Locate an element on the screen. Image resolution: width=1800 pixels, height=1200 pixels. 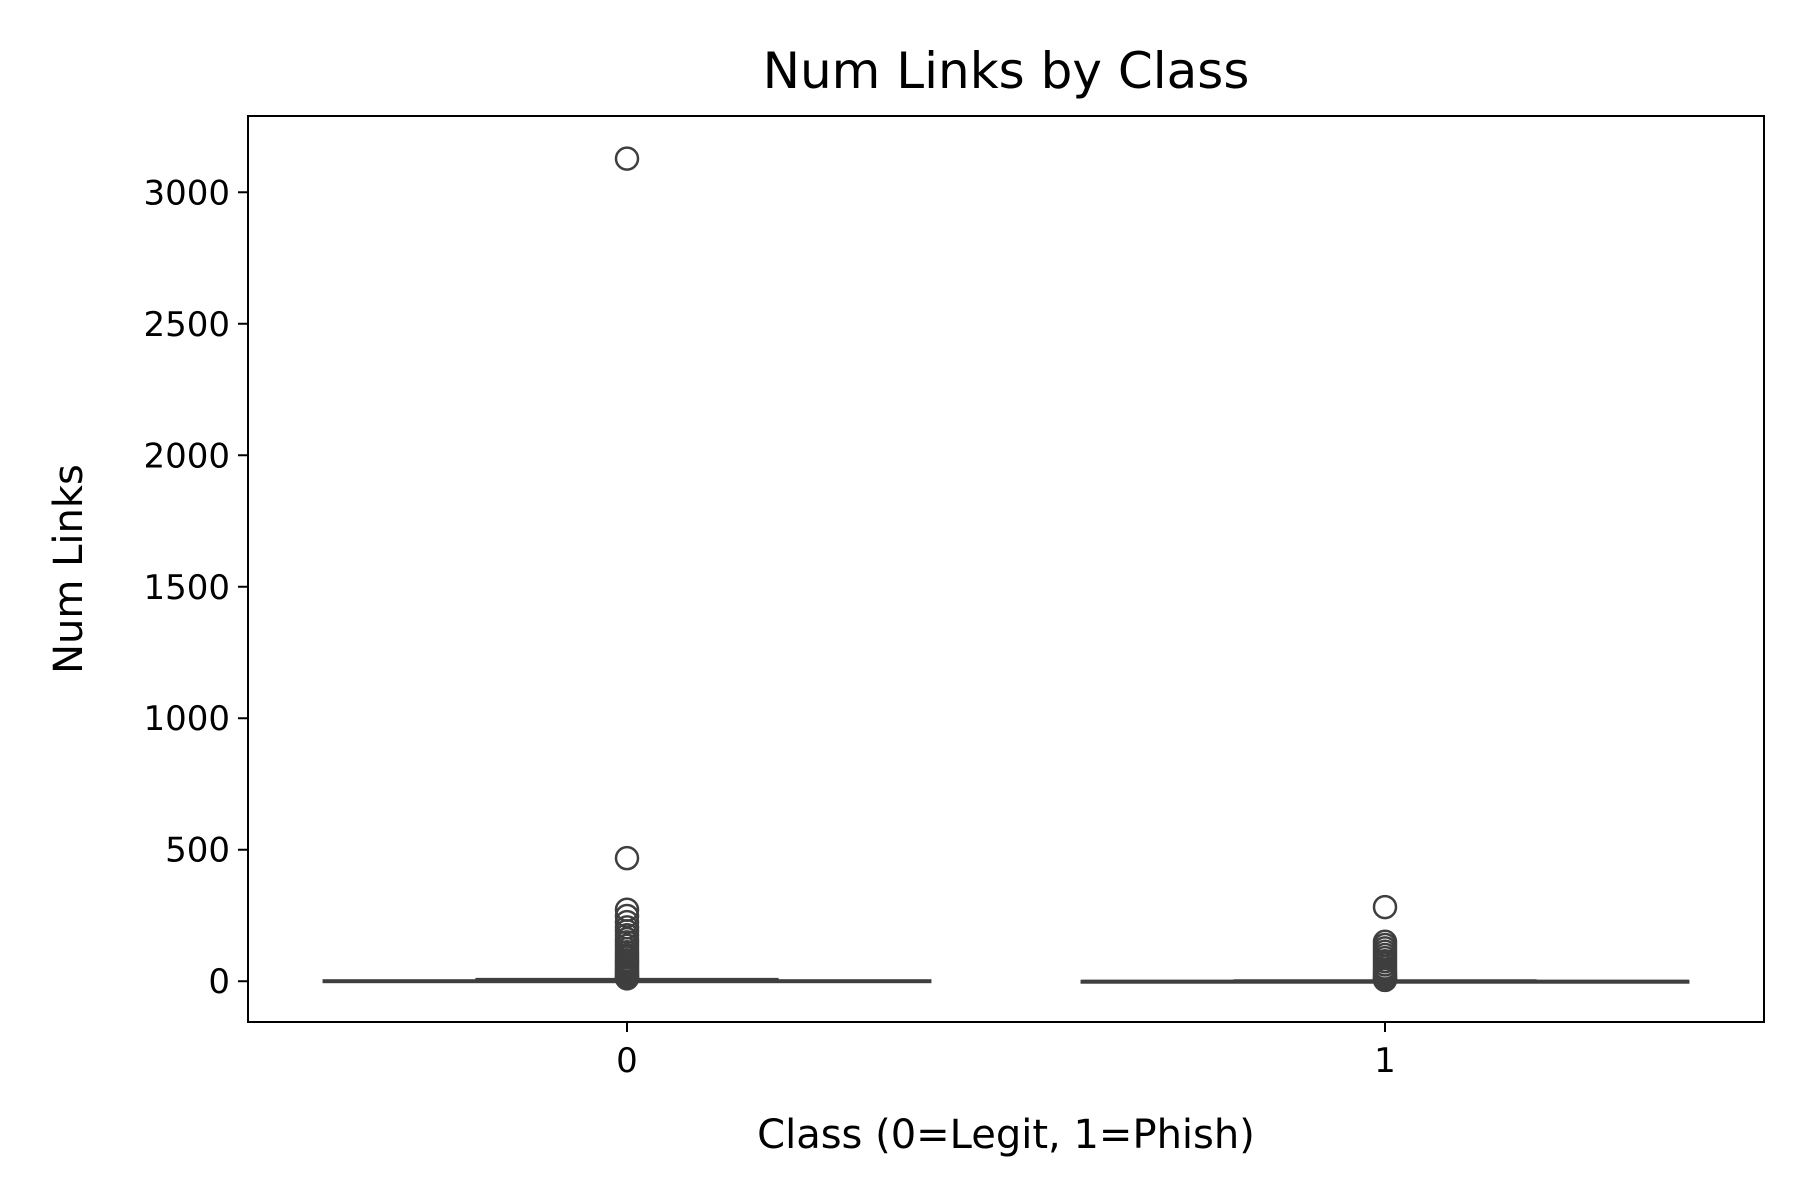
y-tick-label: 2500 is located at coordinates (186, 325).